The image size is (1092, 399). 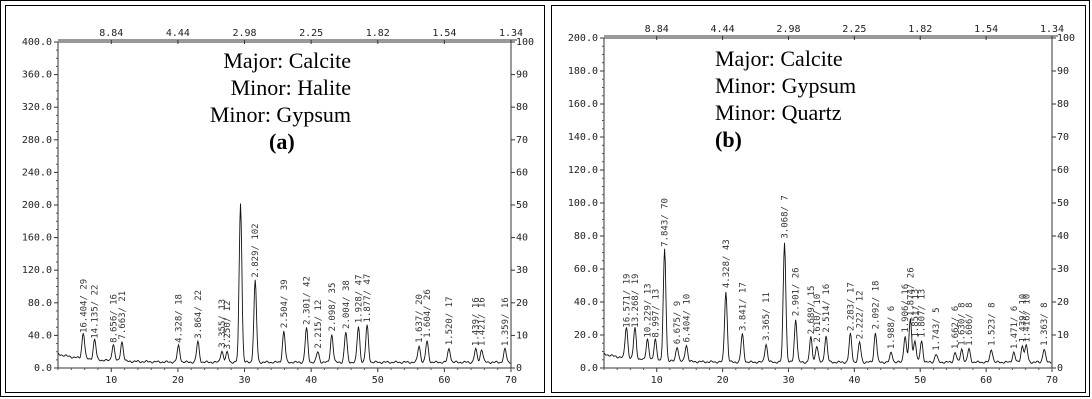 What do you see at coordinates (1060, 368) in the screenshot?
I see `right-tick-label: 0` at bounding box center [1060, 368].